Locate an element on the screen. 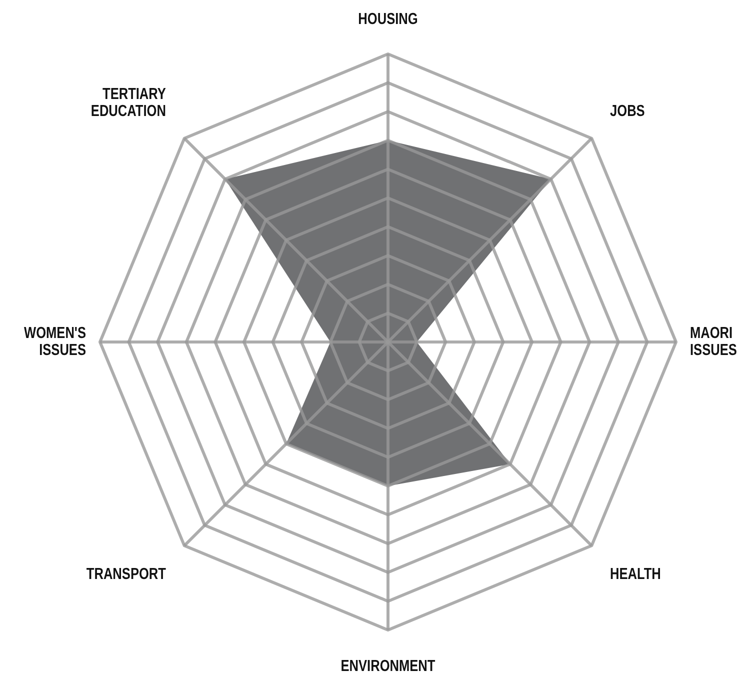 Image resolution: width=749 pixels, height=682 pixels. spoke-label: JOBS is located at coordinates (628, 111).